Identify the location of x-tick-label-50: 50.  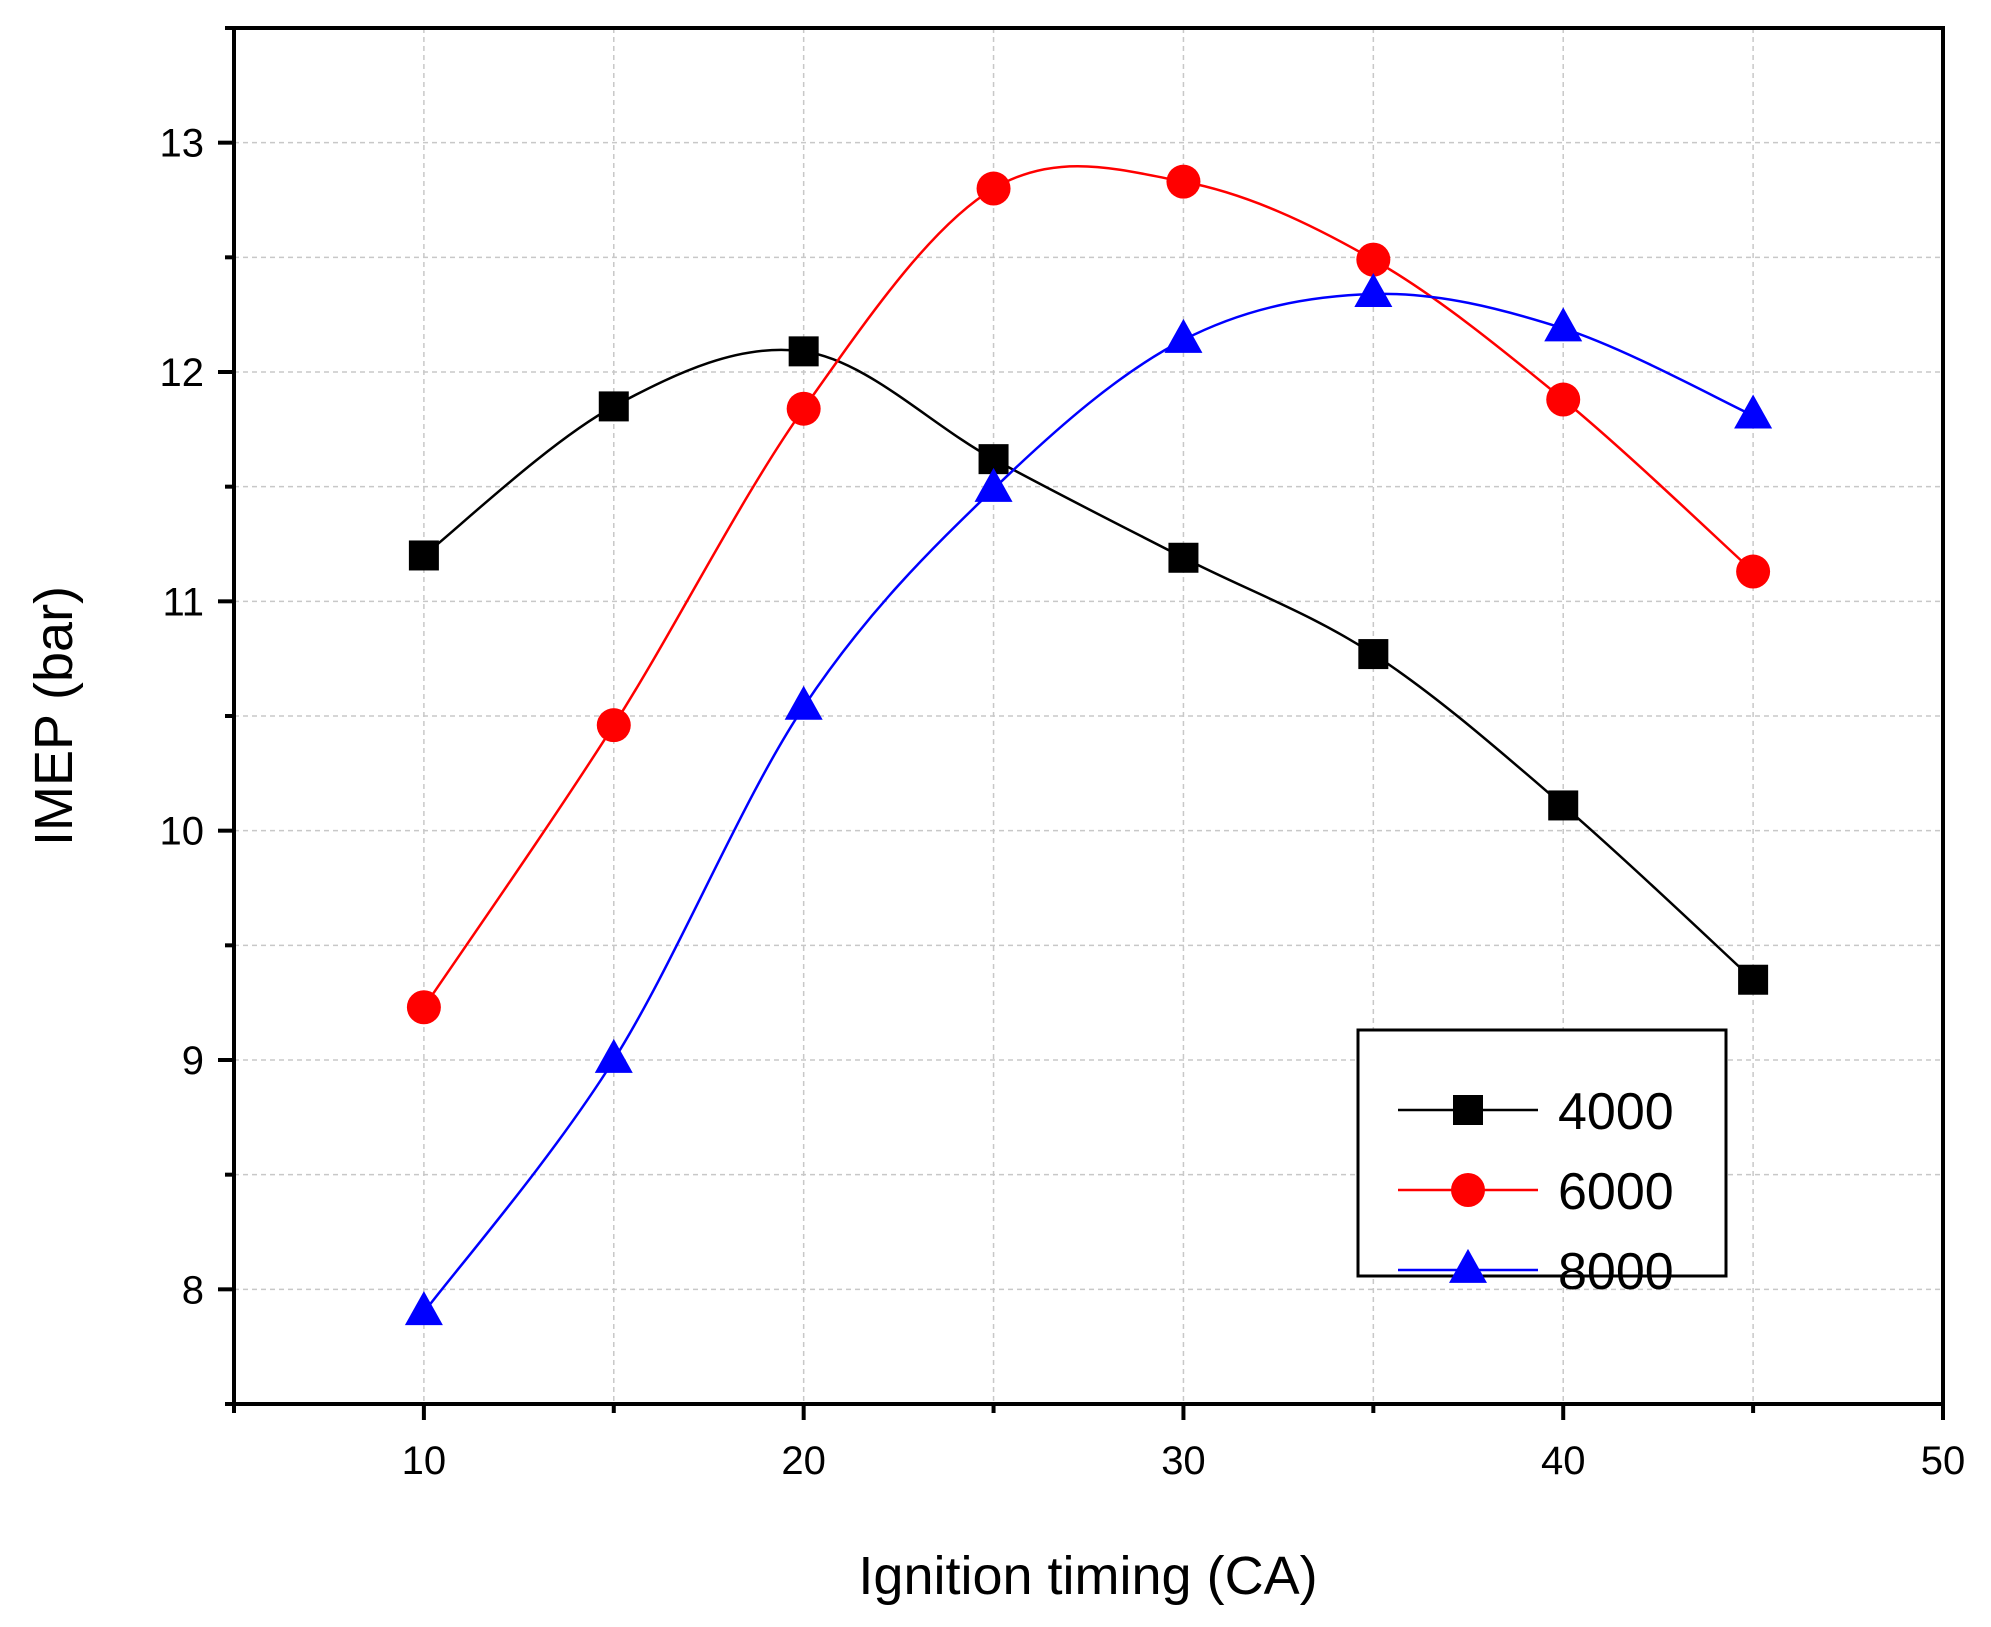
(1943, 1461).